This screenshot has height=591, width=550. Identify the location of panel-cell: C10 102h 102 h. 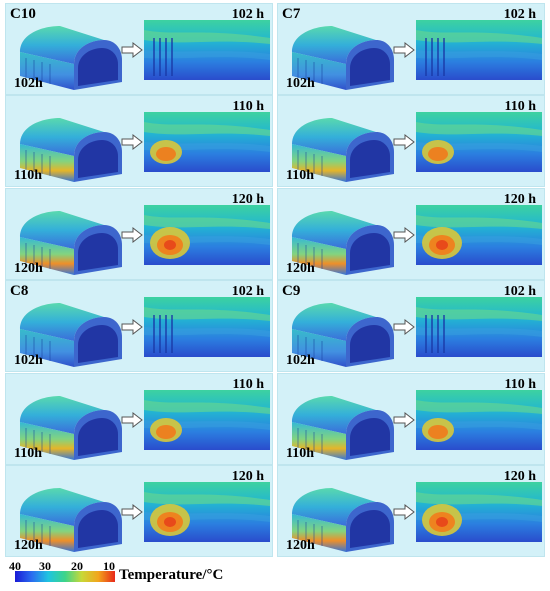
(139, 49).